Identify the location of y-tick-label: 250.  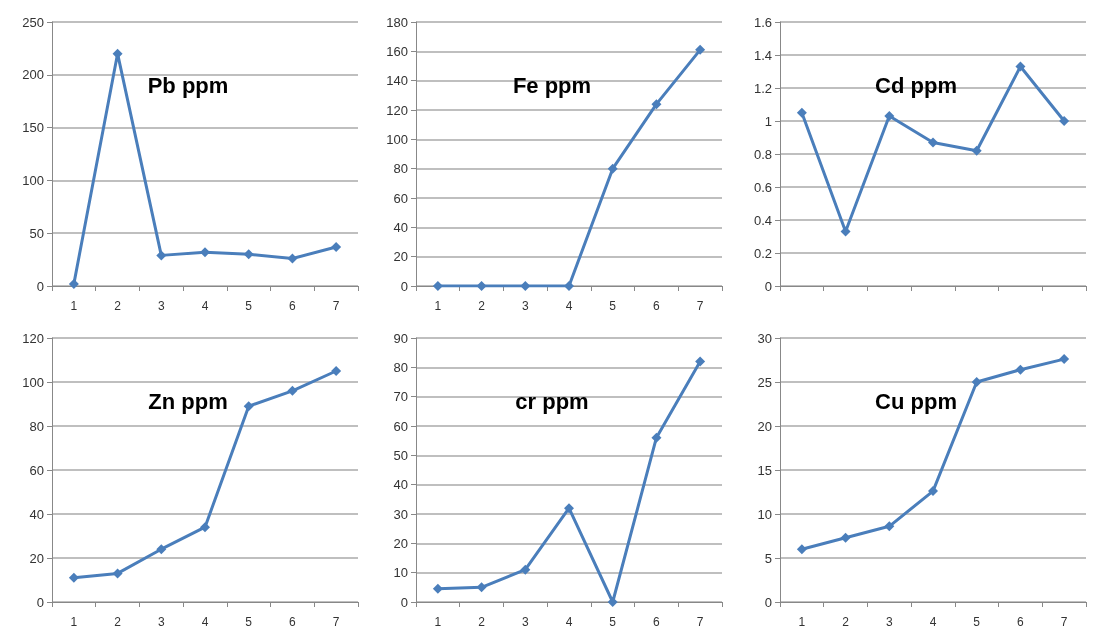
(33, 22).